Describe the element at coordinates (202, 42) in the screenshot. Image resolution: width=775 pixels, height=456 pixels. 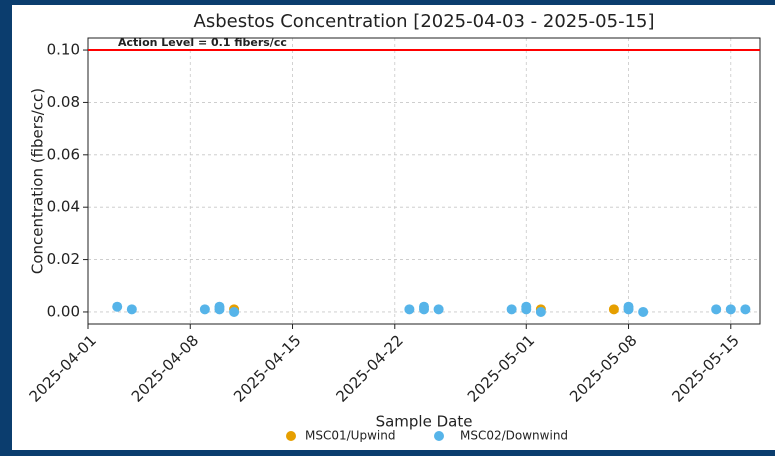
I see `reference-label: Action Level = 0.1 fibers/cc` at that location.